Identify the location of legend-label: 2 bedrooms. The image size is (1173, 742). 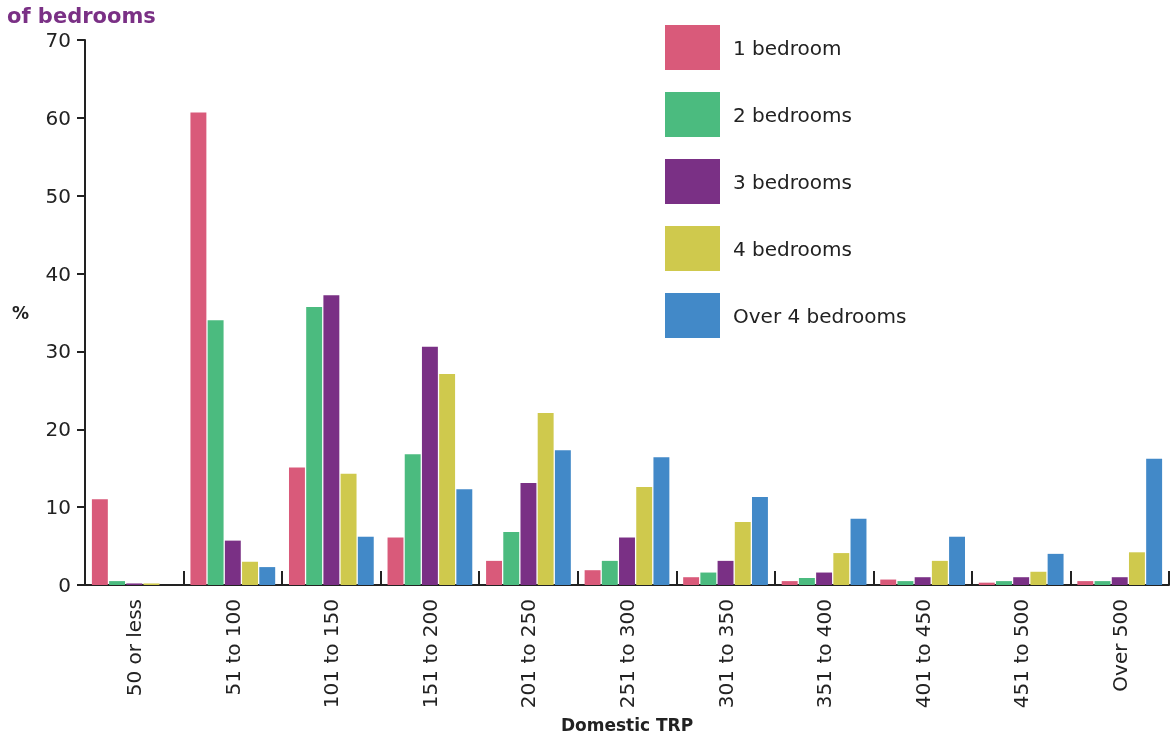
(792, 114).